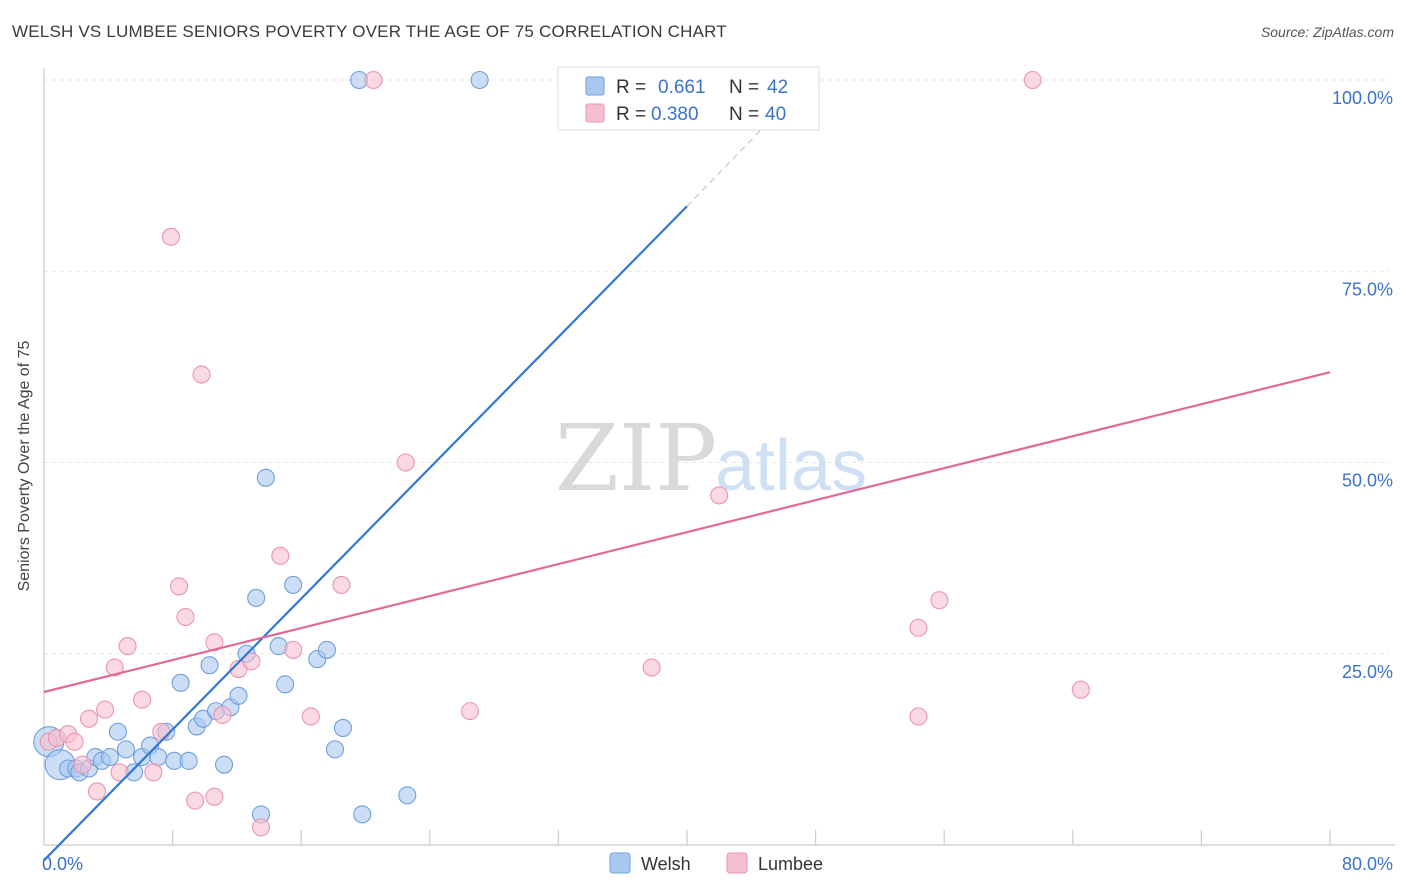 This screenshot has width=1406, height=892. Describe the element at coordinates (775, 114) in the screenshot. I see `legend-lumbee-n-value: 40` at that location.